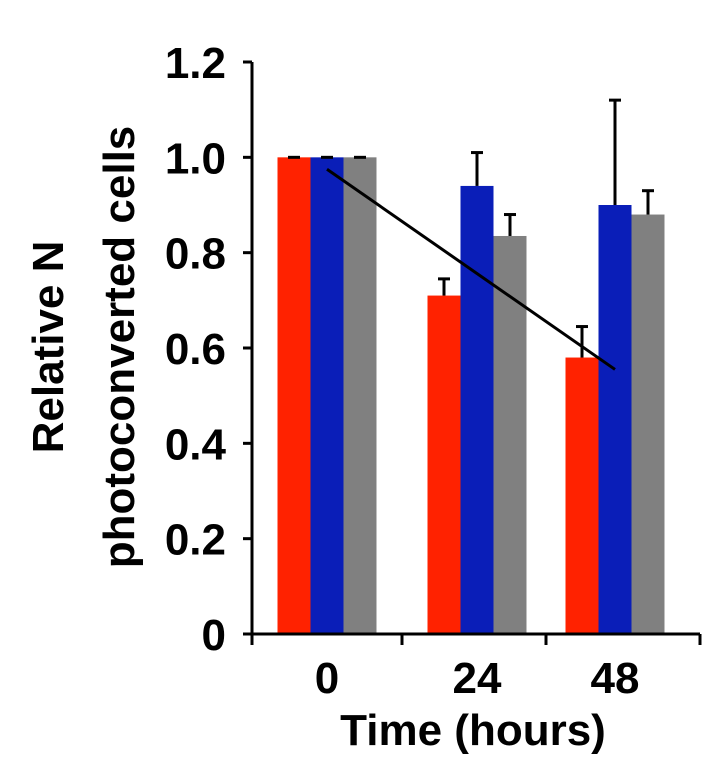 The height and width of the screenshot is (764, 724). Describe the element at coordinates (119, 347) in the screenshot. I see `y-axis-title-line2: photoconverted cells` at that location.